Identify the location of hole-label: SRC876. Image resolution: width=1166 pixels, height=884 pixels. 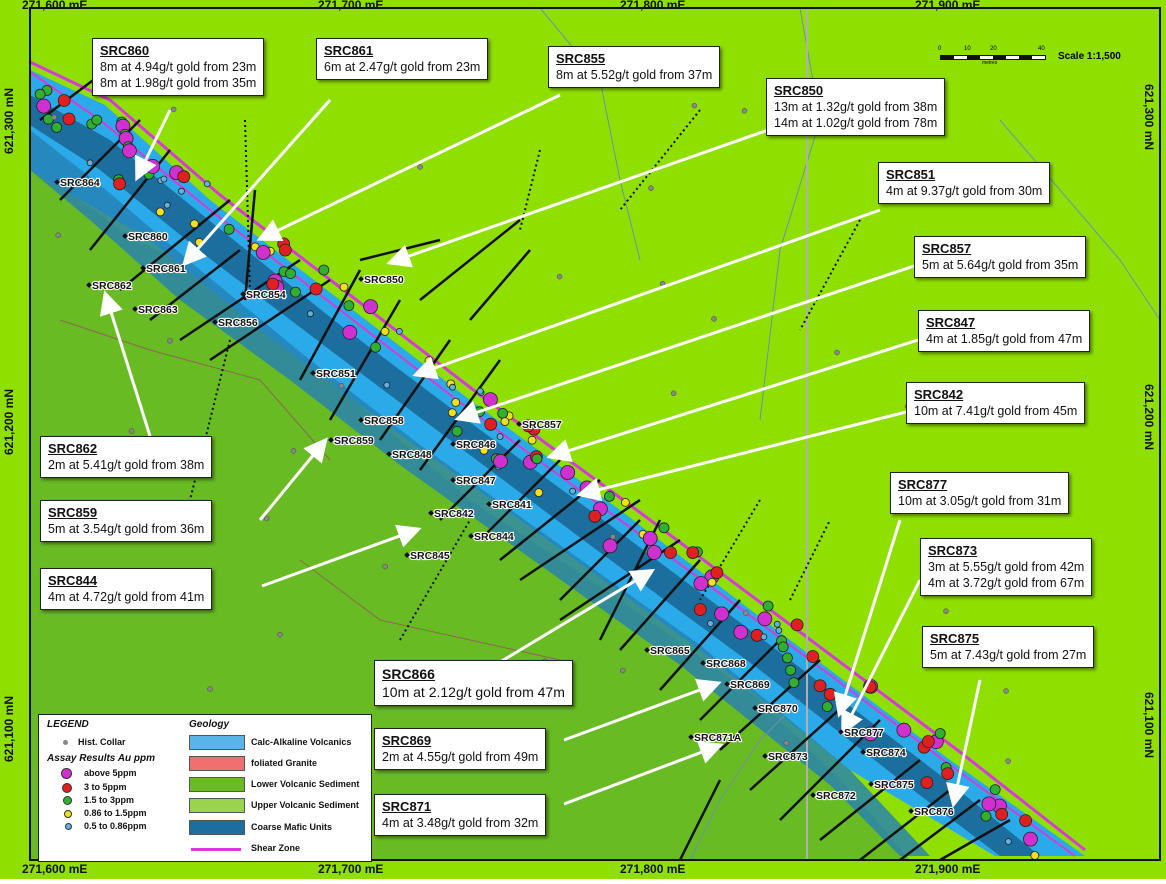
(934, 812).